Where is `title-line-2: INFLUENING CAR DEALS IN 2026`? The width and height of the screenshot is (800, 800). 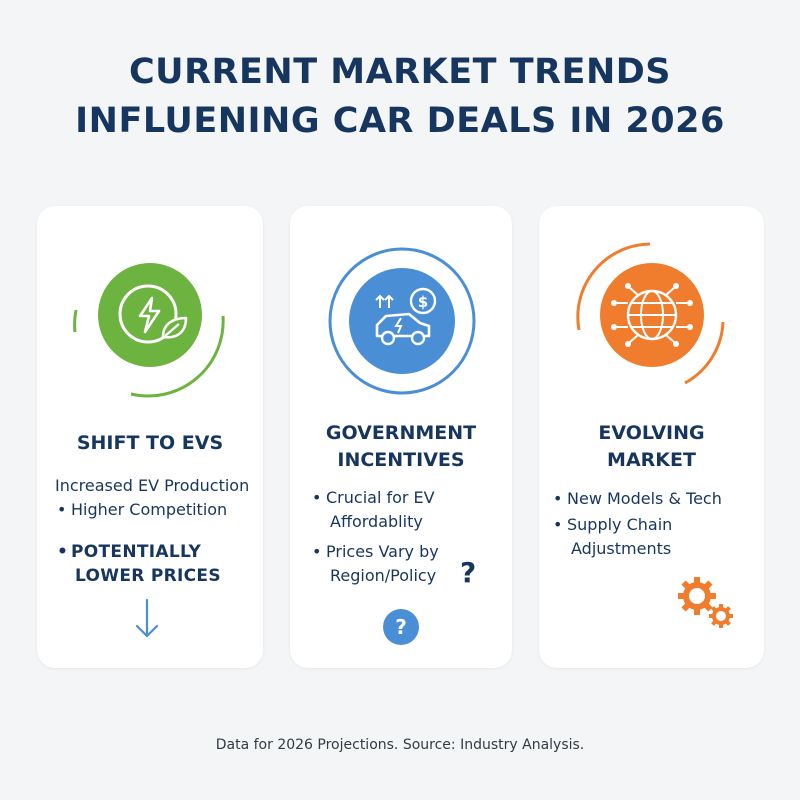
title-line-2: INFLUENING CAR DEALS IN 2026 is located at coordinates (400, 121).